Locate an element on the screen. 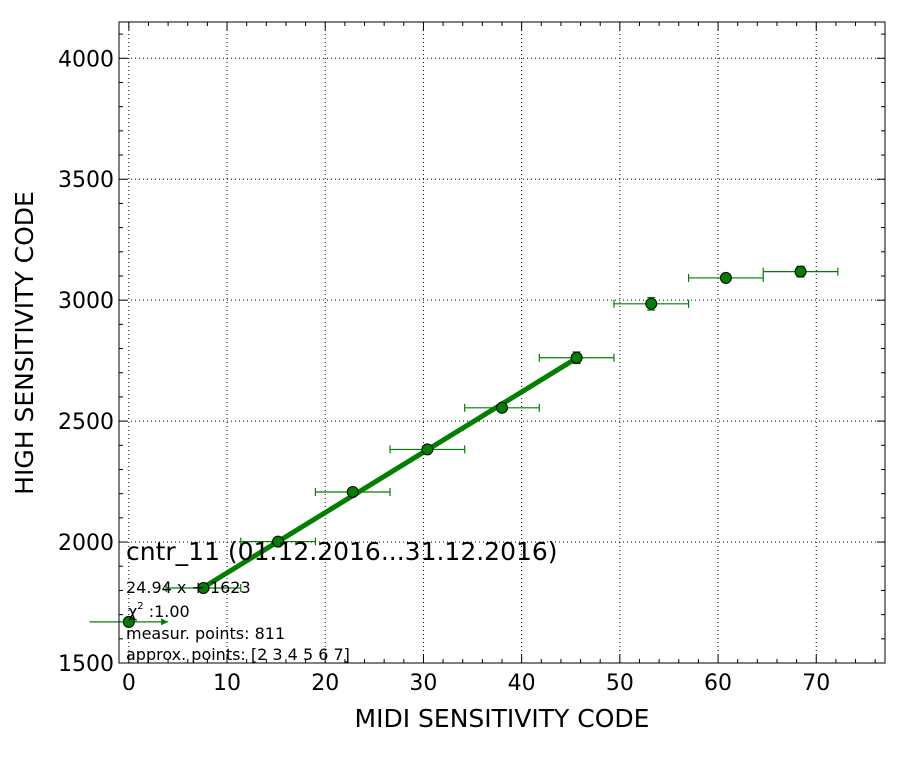 The width and height of the screenshot is (912, 762). y-tick-label: 2000 is located at coordinates (86, 543).